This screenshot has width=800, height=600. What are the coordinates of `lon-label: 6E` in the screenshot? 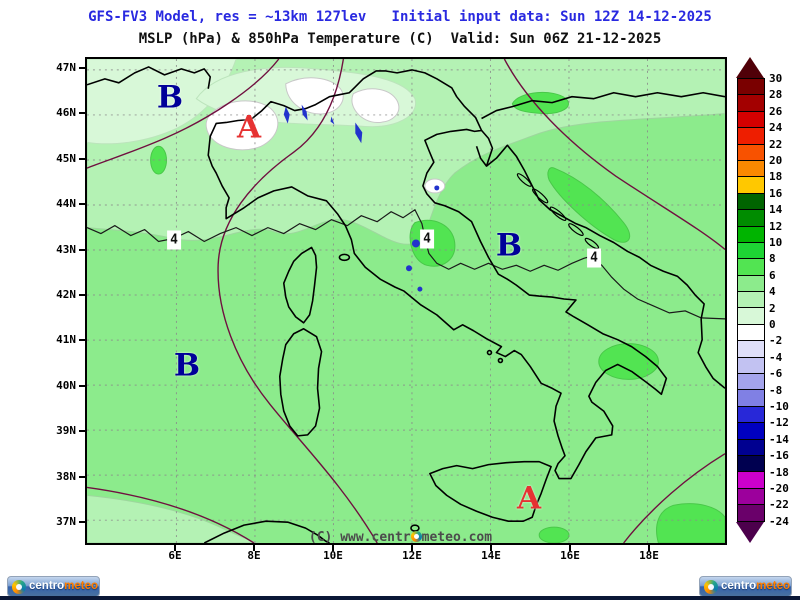 It's located at (175, 555).